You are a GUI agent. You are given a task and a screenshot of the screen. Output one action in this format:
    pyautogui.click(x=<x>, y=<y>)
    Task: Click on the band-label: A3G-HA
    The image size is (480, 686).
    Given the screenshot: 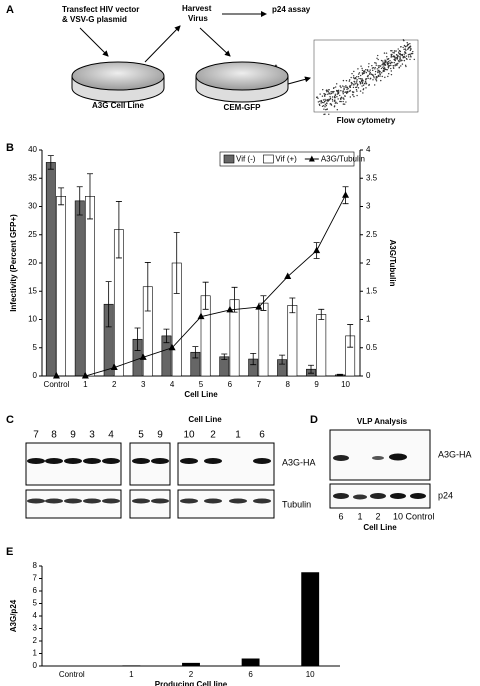 What is the action you would take?
    pyautogui.click(x=455, y=454)
    